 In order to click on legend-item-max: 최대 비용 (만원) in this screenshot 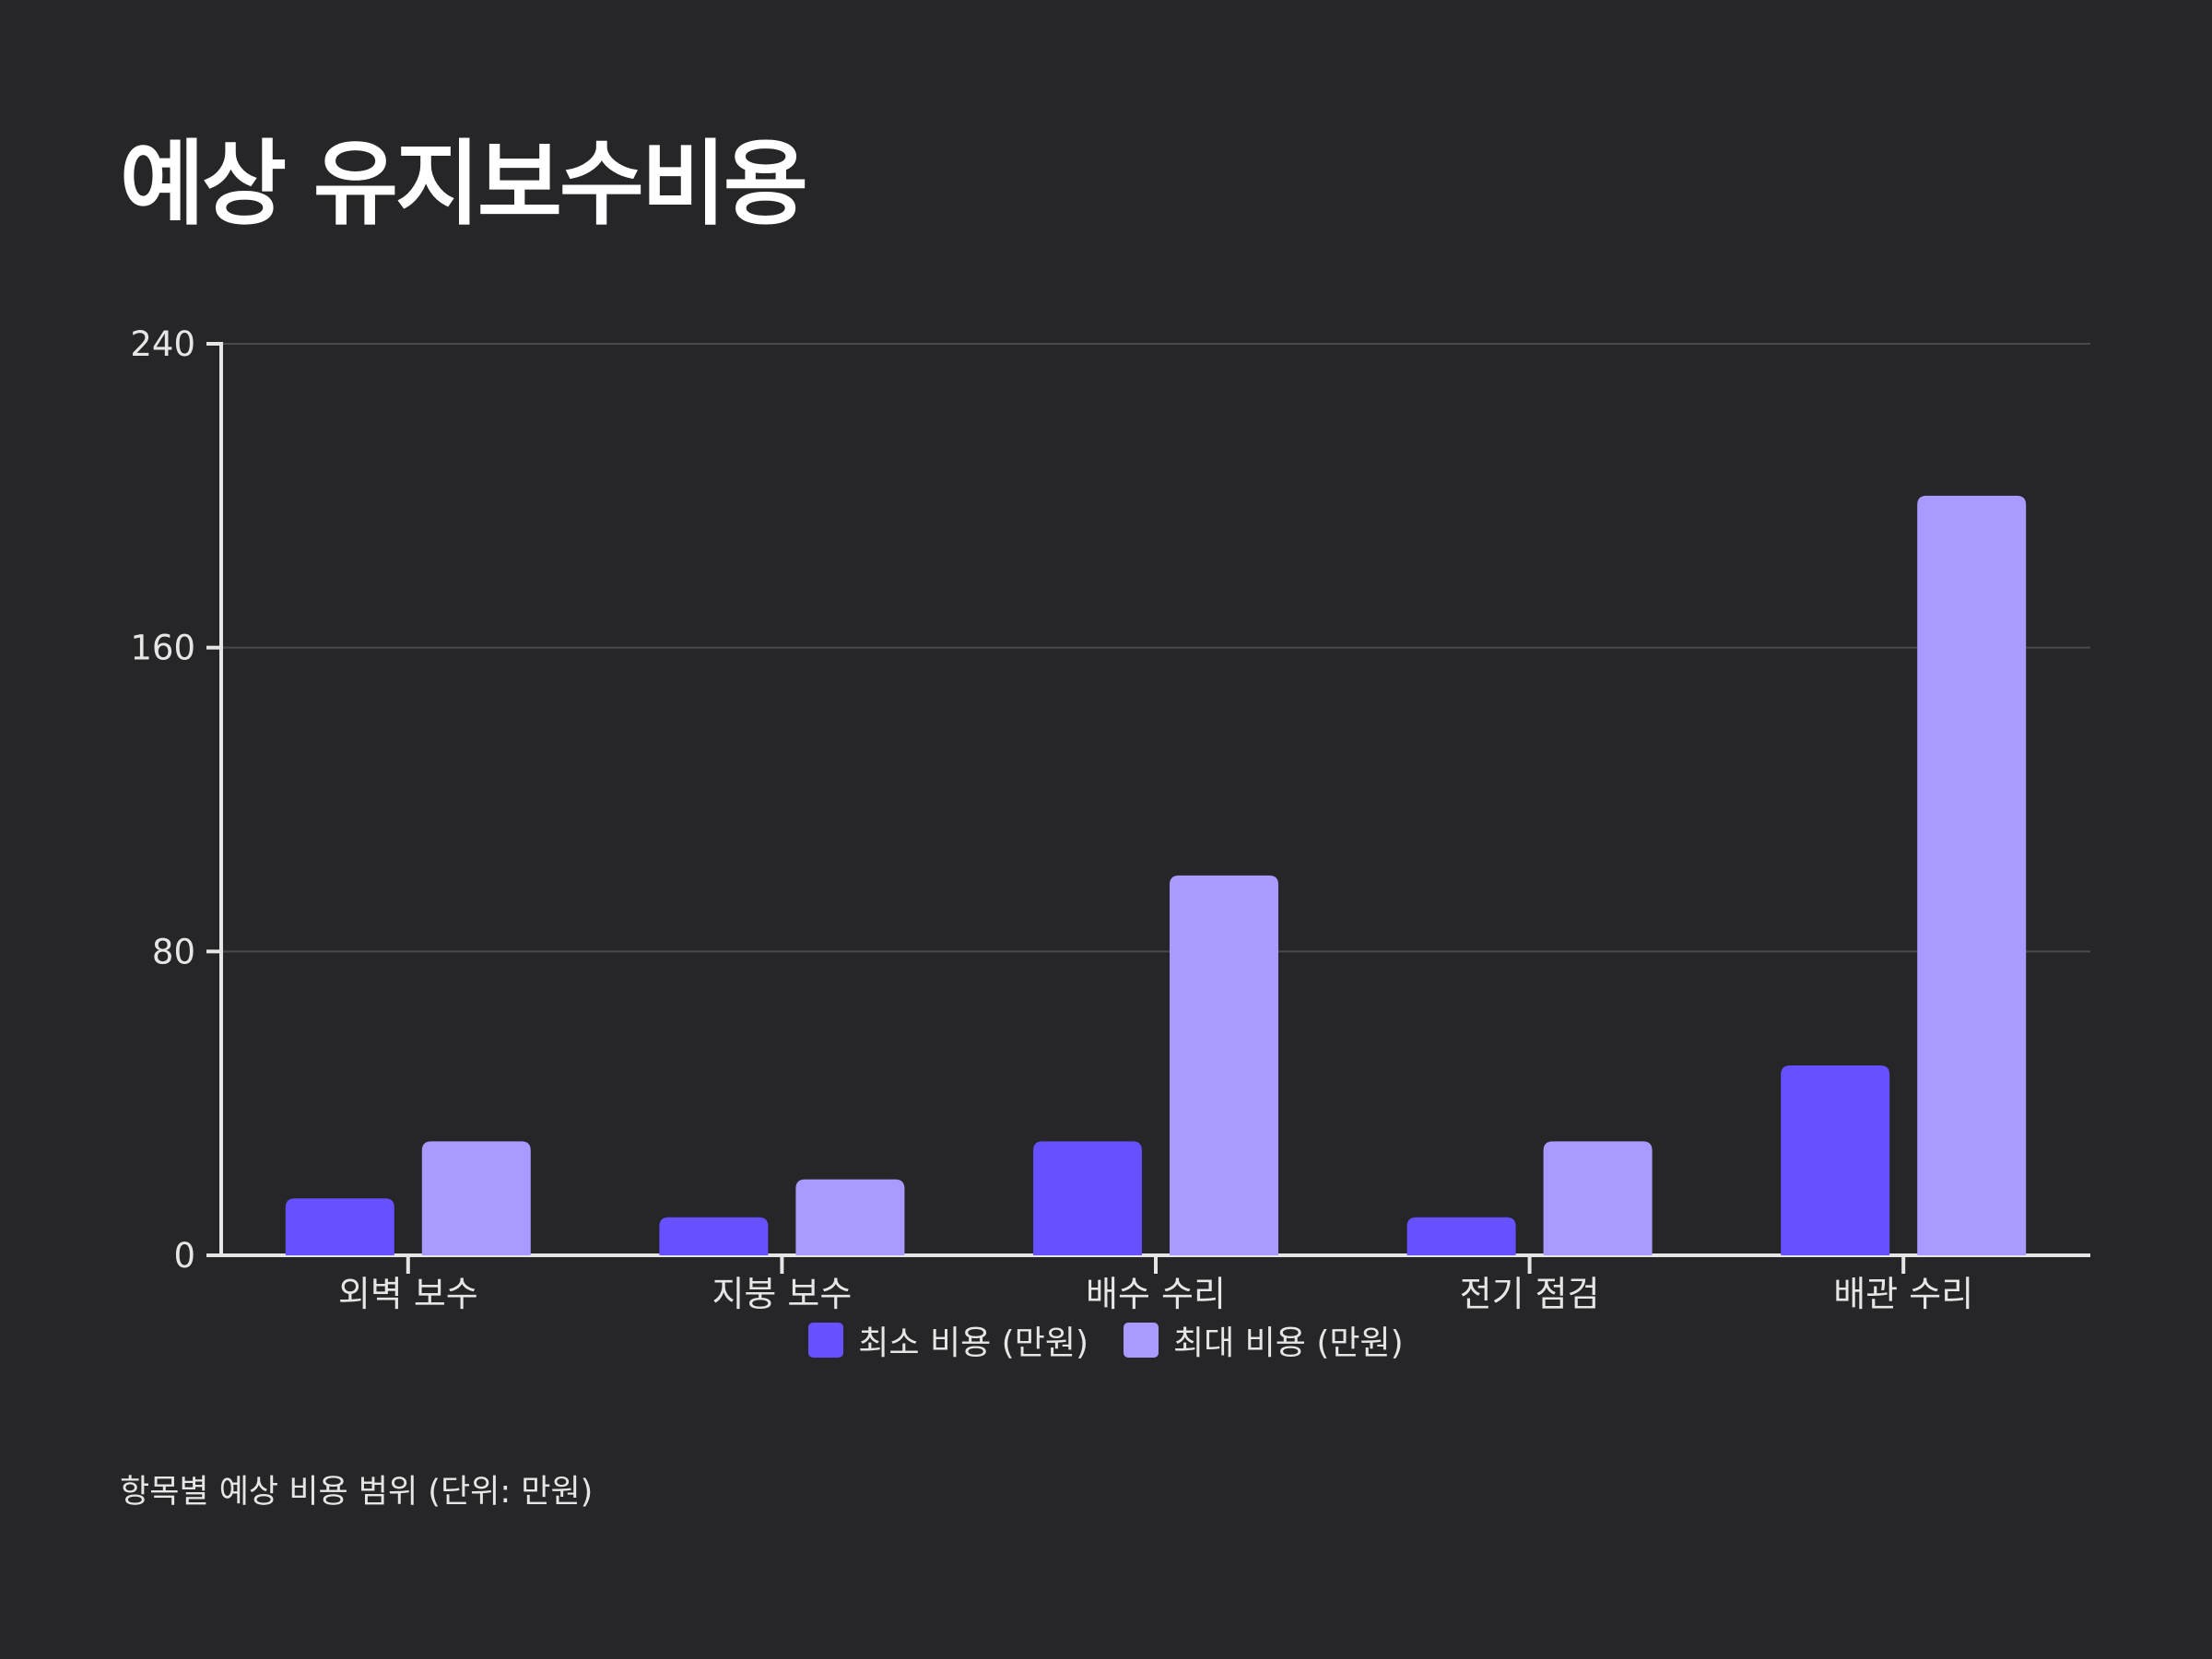, I will do `click(1264, 1340)`.